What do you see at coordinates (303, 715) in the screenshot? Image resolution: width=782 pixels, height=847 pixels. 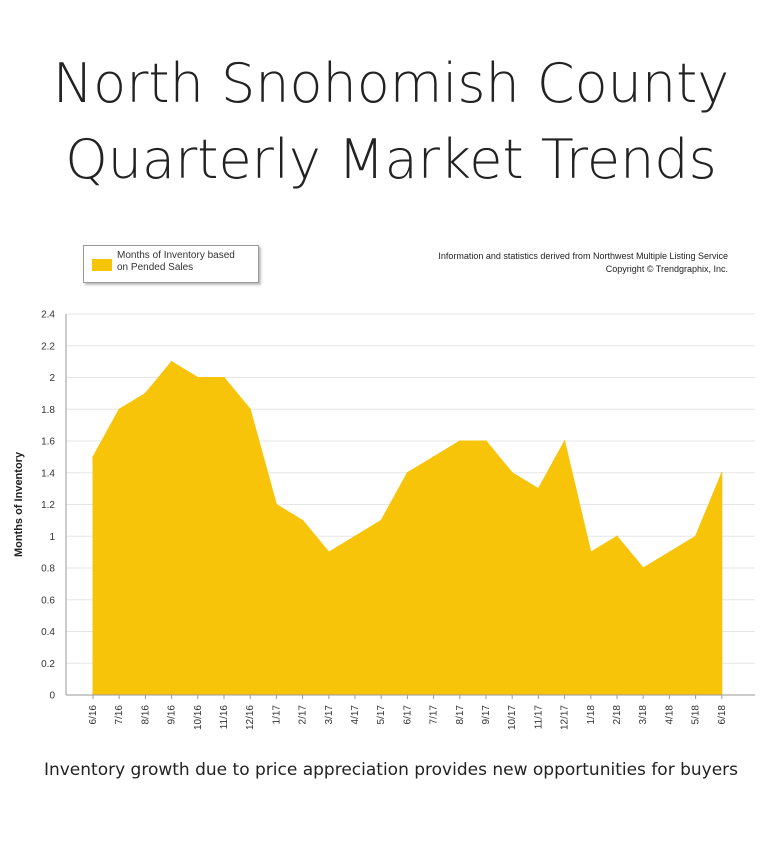 I see `x-tick-label: 2/17` at bounding box center [303, 715].